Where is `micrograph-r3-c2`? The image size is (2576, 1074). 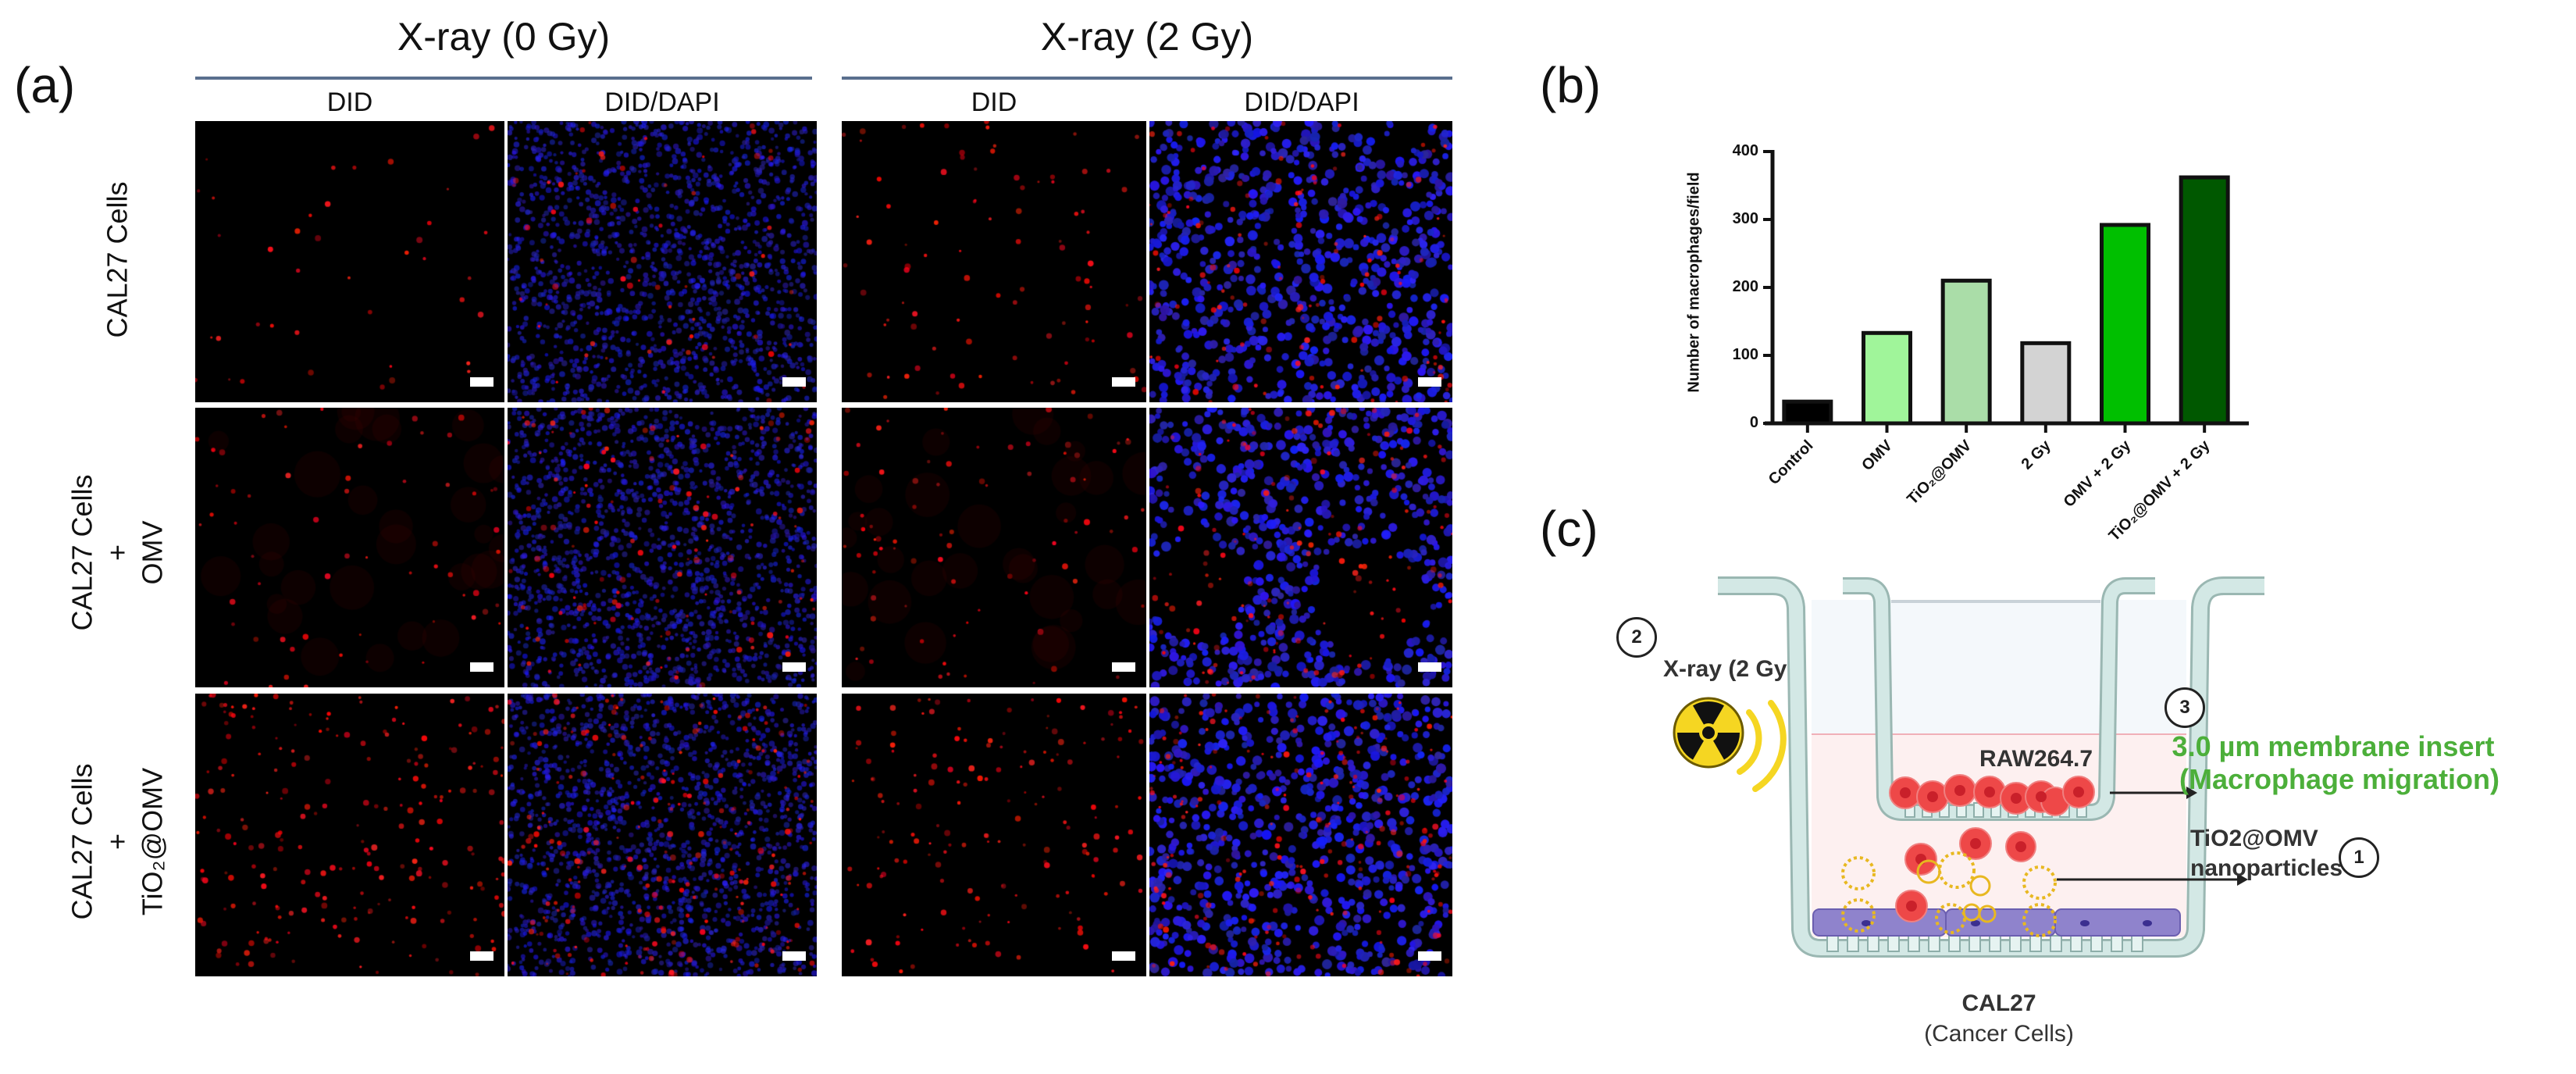 micrograph-r3-c2 is located at coordinates (662, 835).